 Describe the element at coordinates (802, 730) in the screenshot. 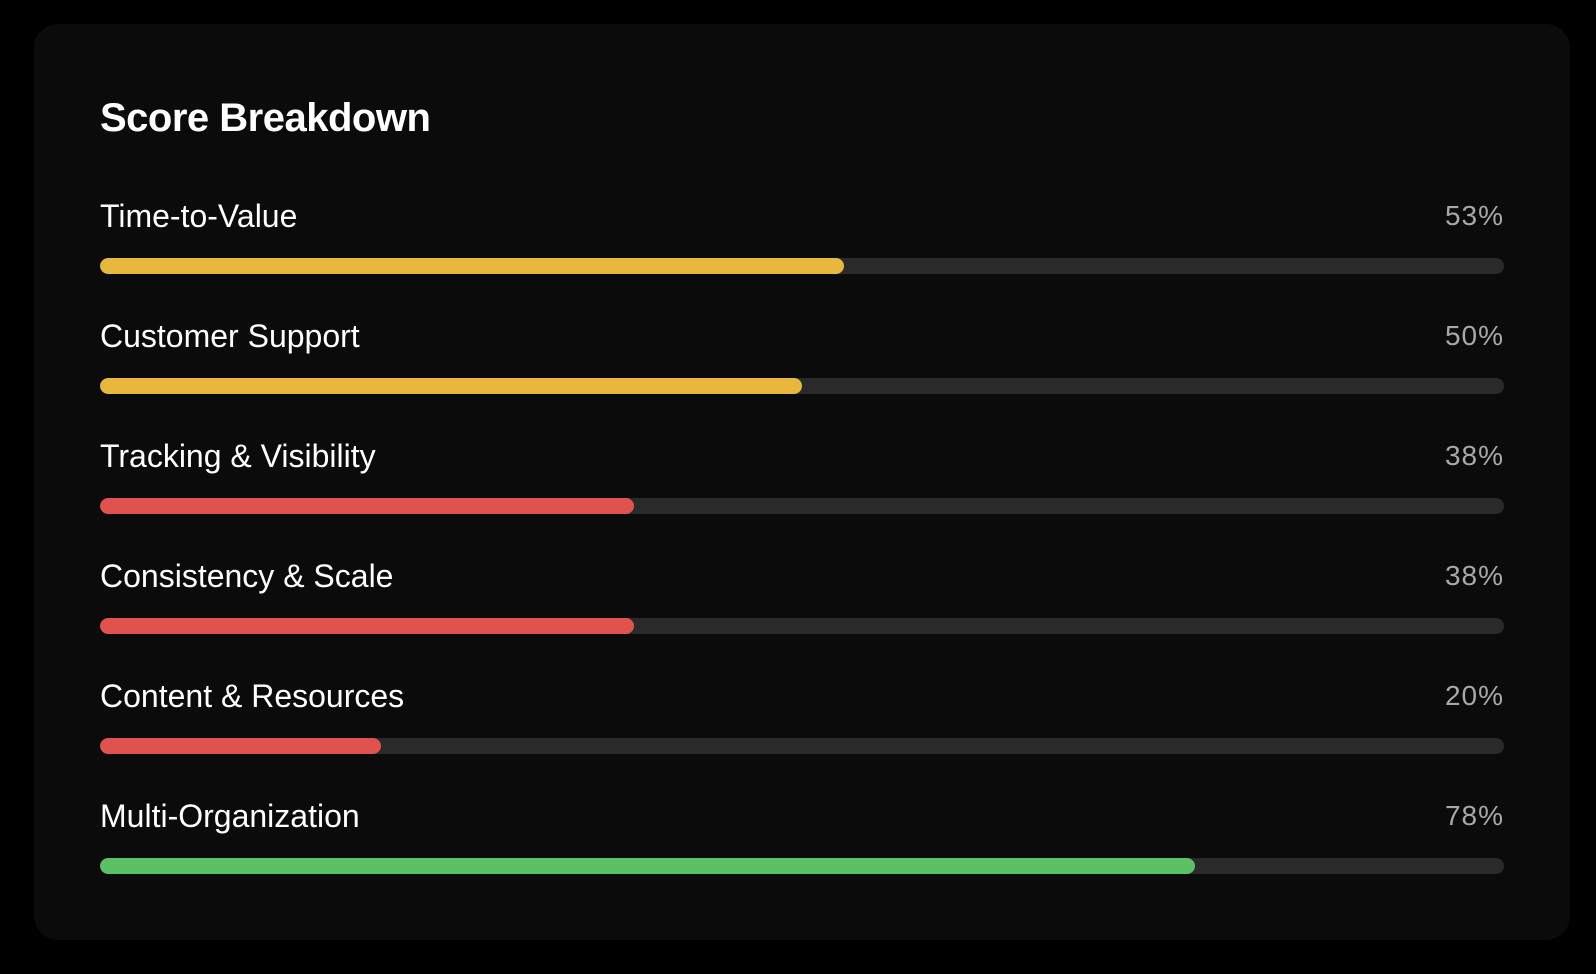

I see `score-row: Content & Resources 20%` at that location.